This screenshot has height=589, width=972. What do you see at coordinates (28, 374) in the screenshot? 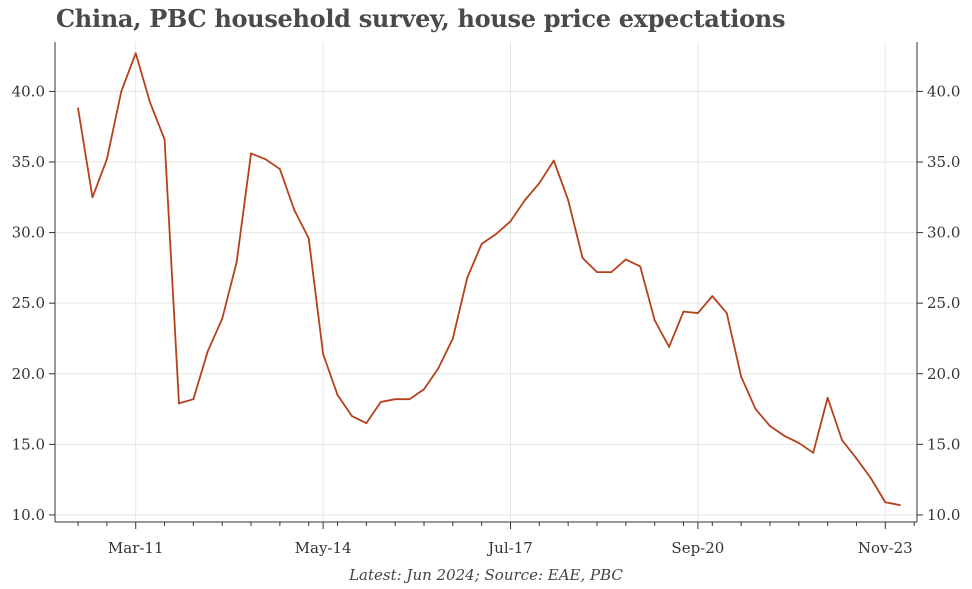
I see `y-tick-label-left: 20.0` at bounding box center [28, 374].